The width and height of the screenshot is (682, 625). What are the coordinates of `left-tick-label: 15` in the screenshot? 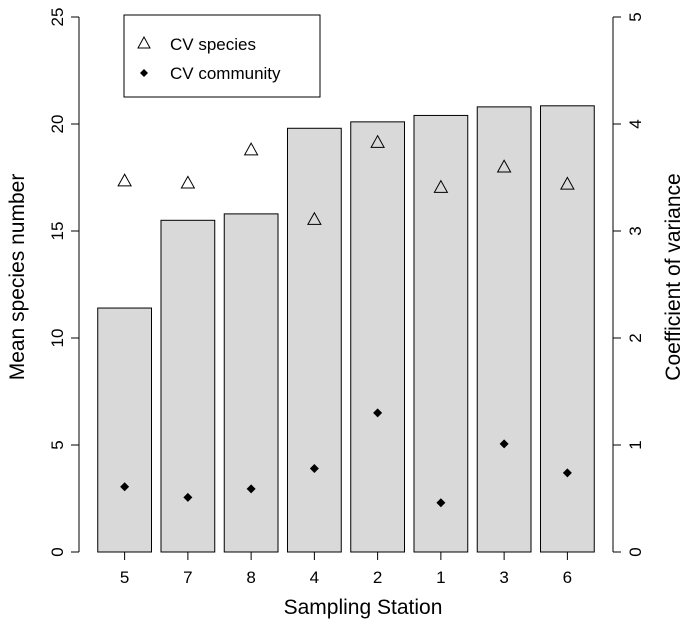 It's located at (57, 231).